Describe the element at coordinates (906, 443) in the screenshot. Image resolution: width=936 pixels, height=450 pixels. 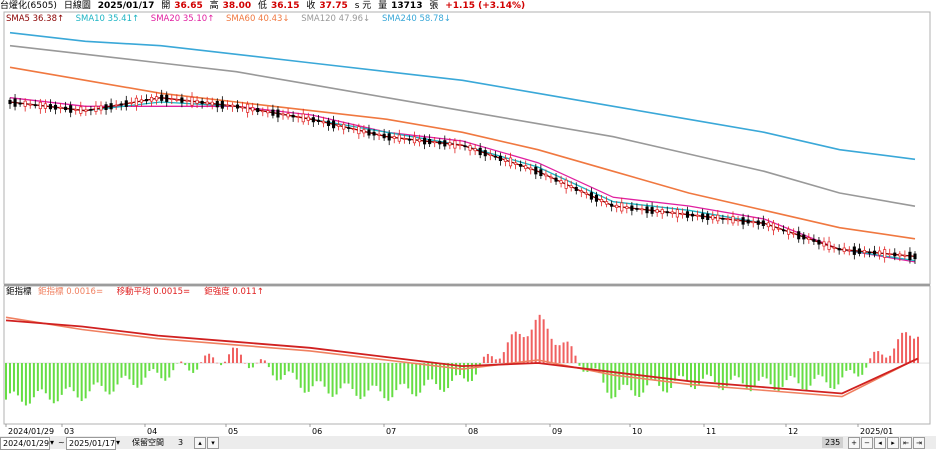
I see `scroll-start-icon: ⇤` at that location.